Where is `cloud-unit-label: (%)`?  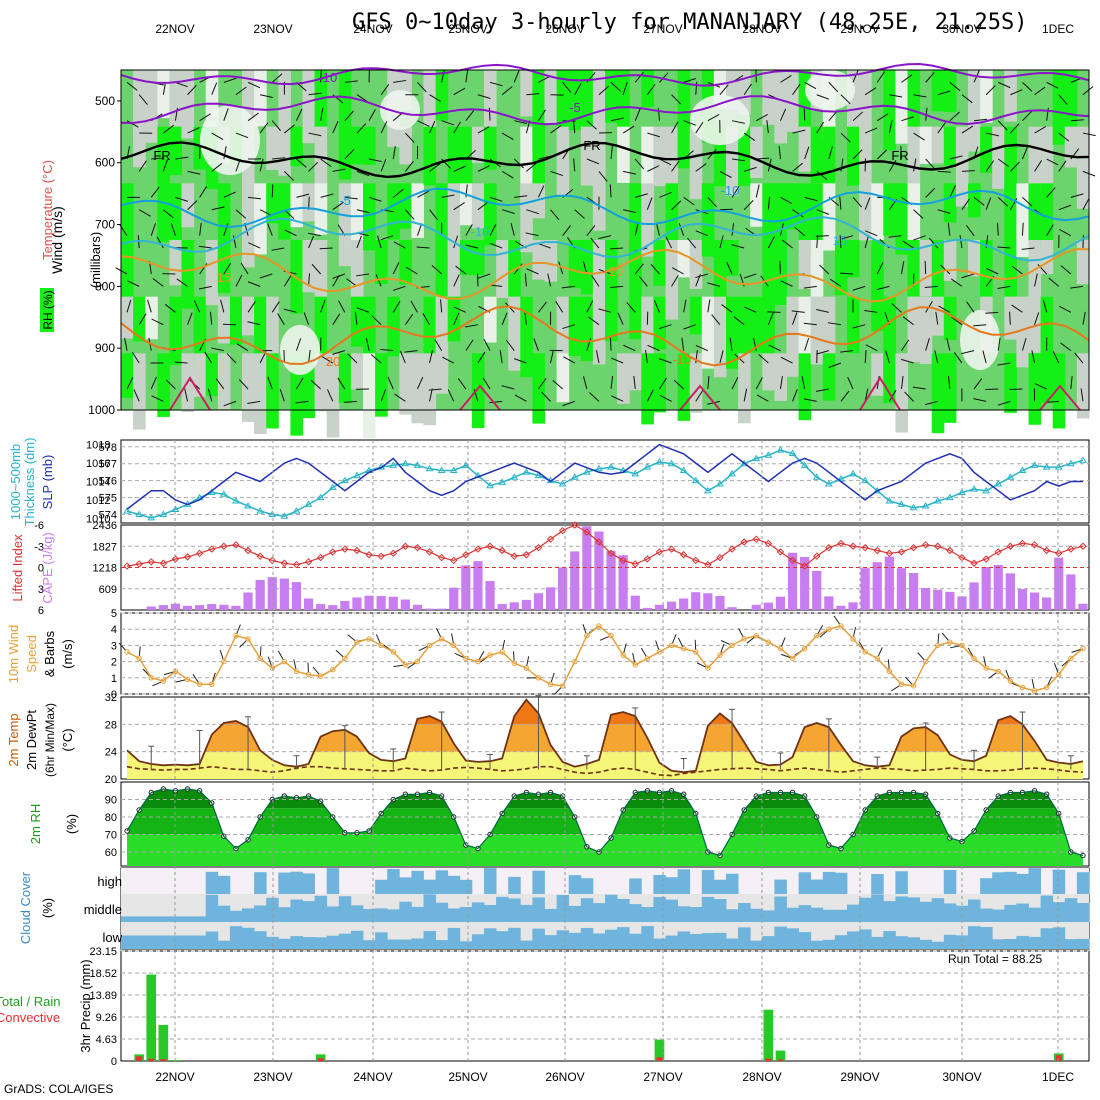
cloud-unit-label: (%) is located at coordinates (47, 908).